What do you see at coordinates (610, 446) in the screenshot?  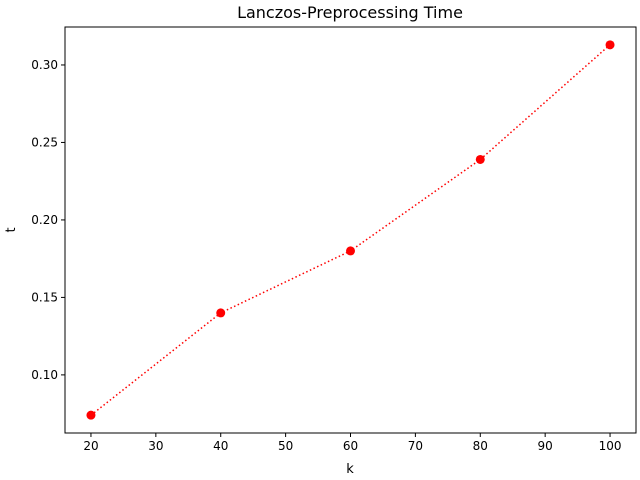 I see `x-tick-label: 100` at bounding box center [610, 446].